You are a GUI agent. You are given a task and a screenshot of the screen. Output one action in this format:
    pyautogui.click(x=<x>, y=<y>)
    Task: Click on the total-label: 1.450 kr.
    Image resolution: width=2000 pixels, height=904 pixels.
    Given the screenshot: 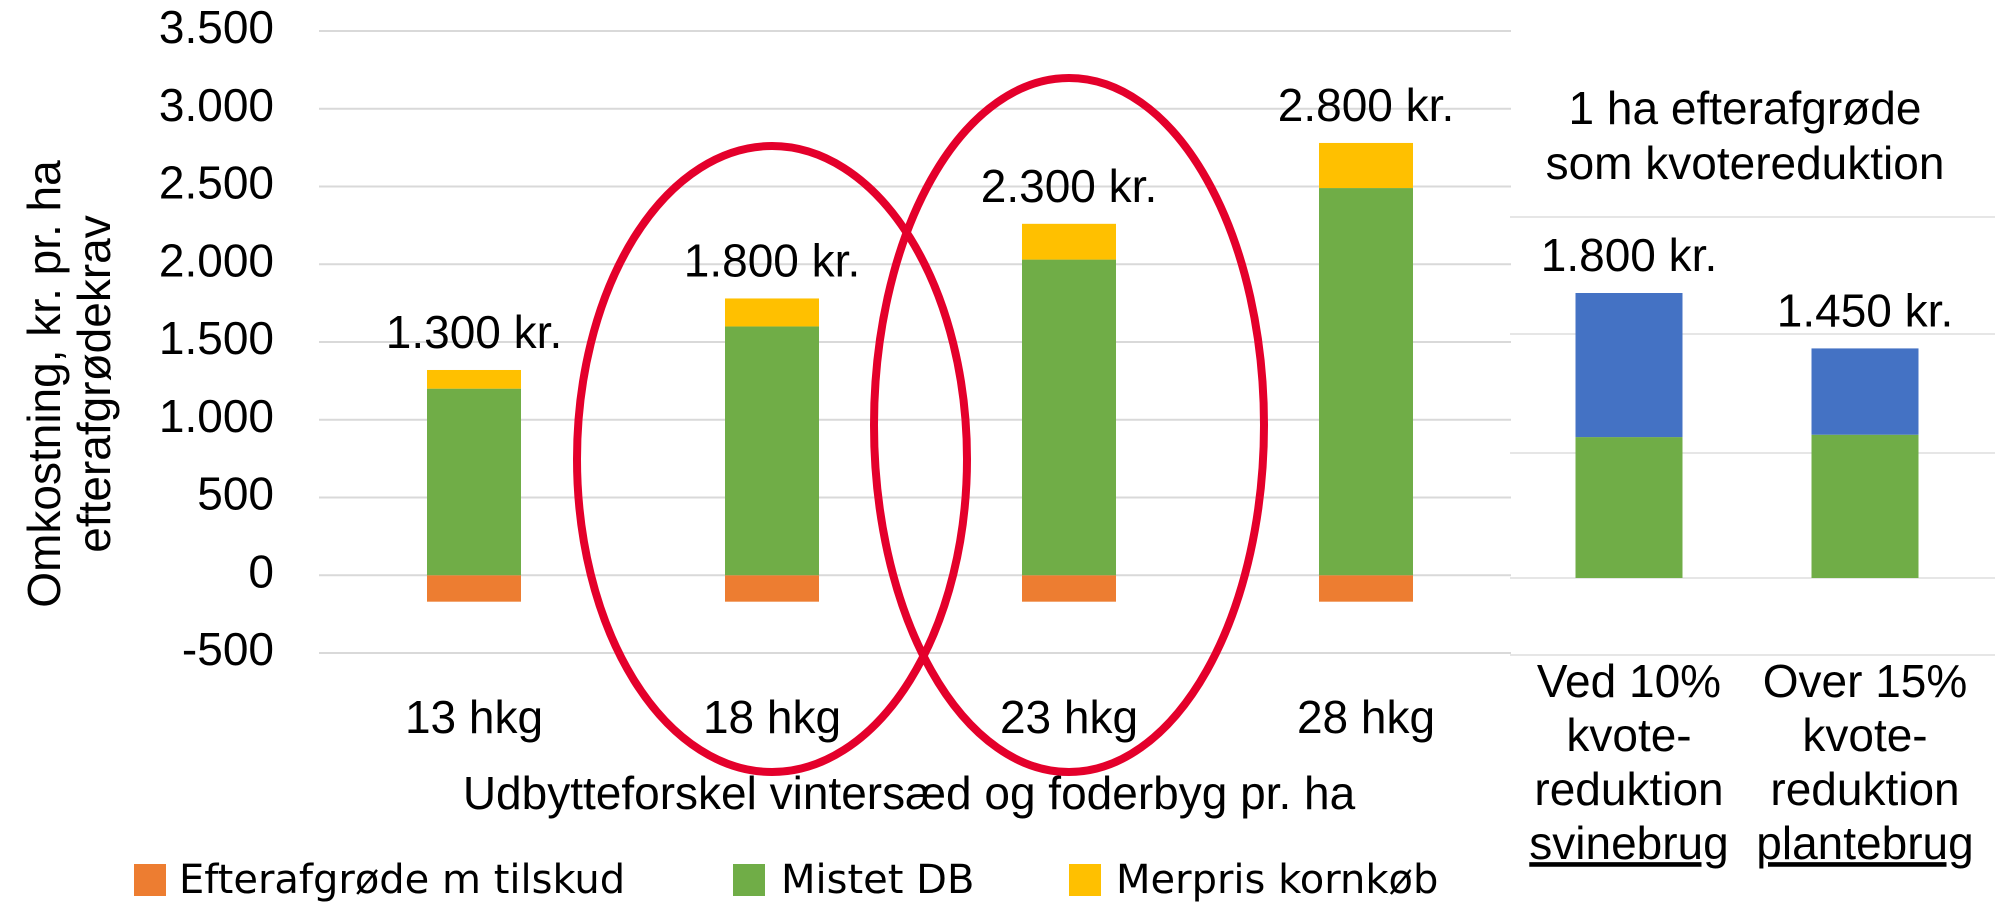 What is the action you would take?
    pyautogui.click(x=1865, y=311)
    